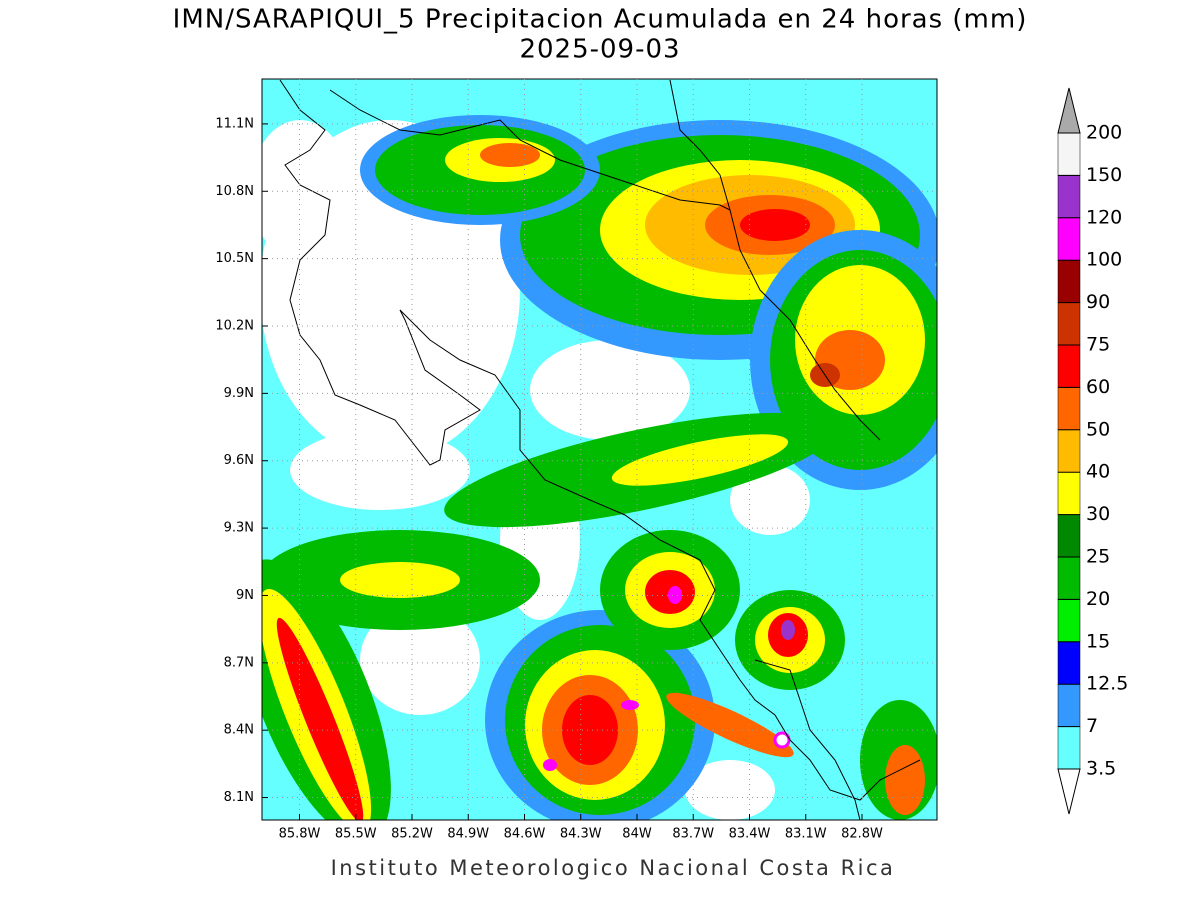 Image resolution: width=1200 pixels, height=900 pixels. Describe the element at coordinates (599, 50) in the screenshot. I see `subtitle: 2025-09-03` at that location.